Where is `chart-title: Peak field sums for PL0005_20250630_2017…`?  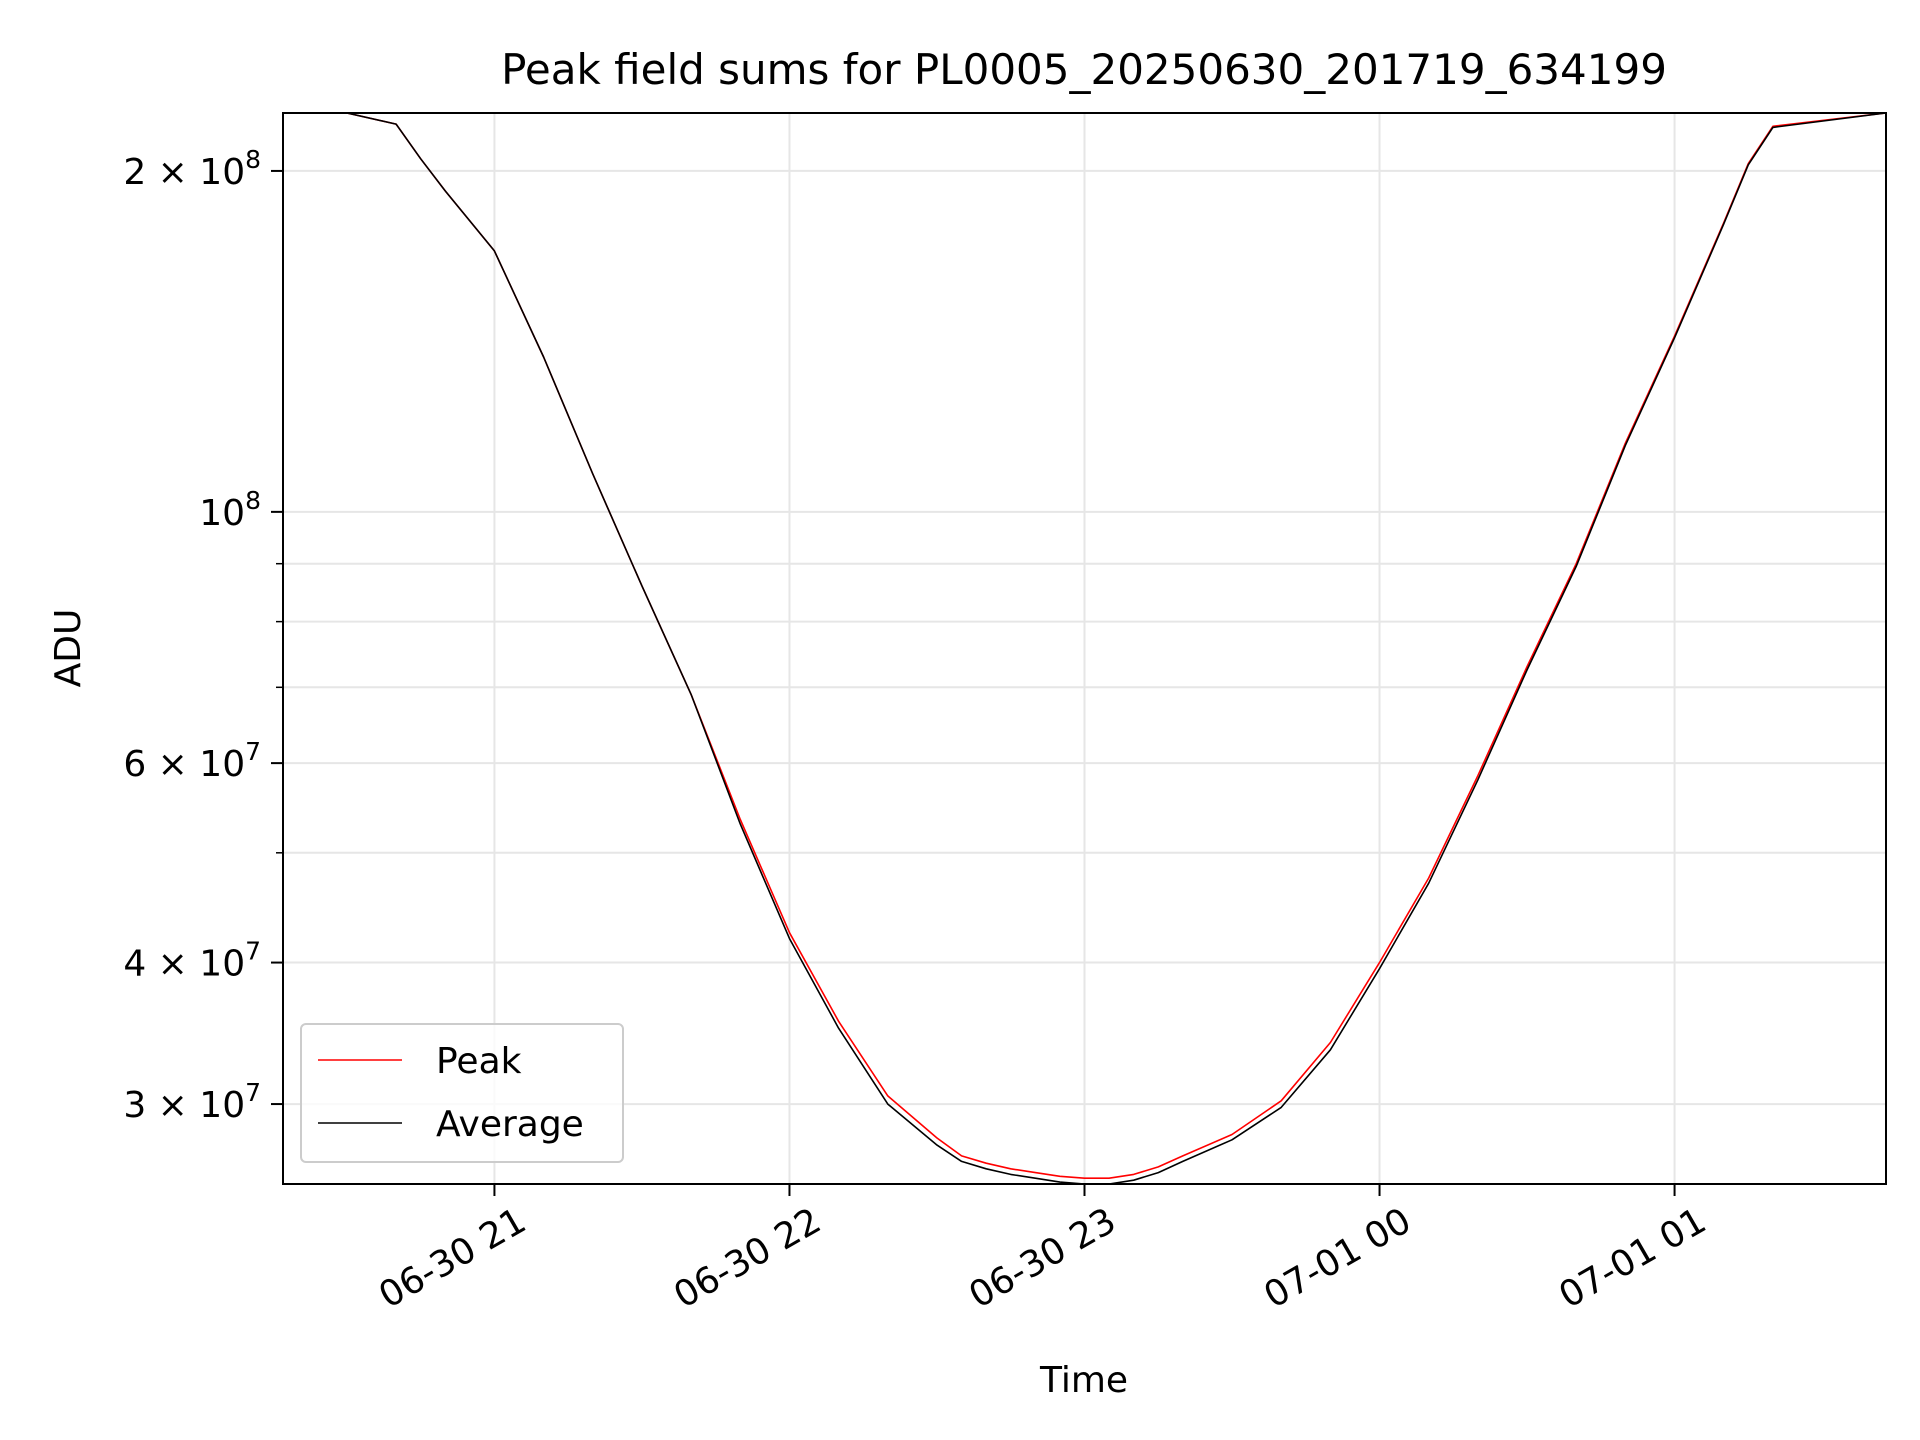
chart-title: Peak field sums for PL0005_20250630_2017… is located at coordinates (1084, 69).